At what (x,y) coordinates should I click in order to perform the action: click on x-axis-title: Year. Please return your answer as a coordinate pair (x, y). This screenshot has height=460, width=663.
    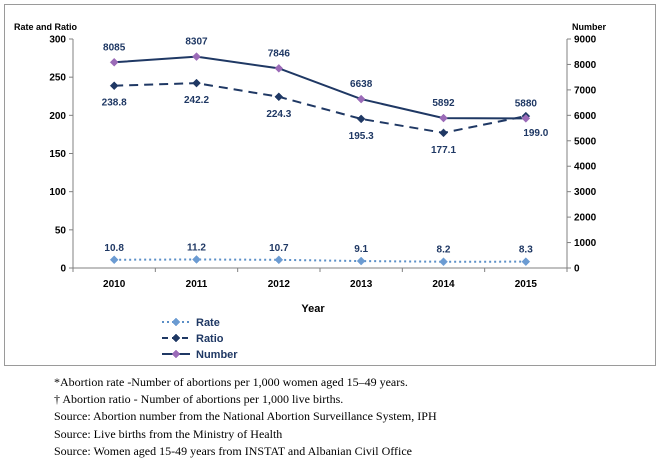
    Looking at the image, I should click on (313, 309).